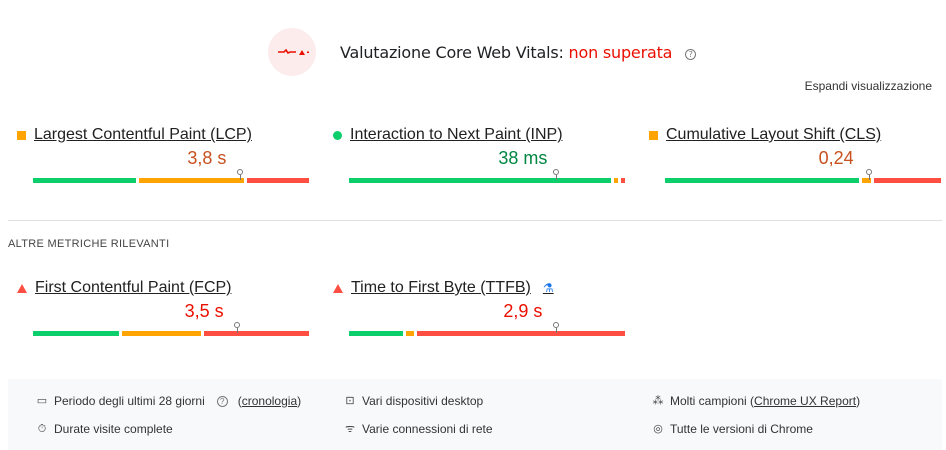  I want to click on metric-value: 3,8 s, so click(207, 158).